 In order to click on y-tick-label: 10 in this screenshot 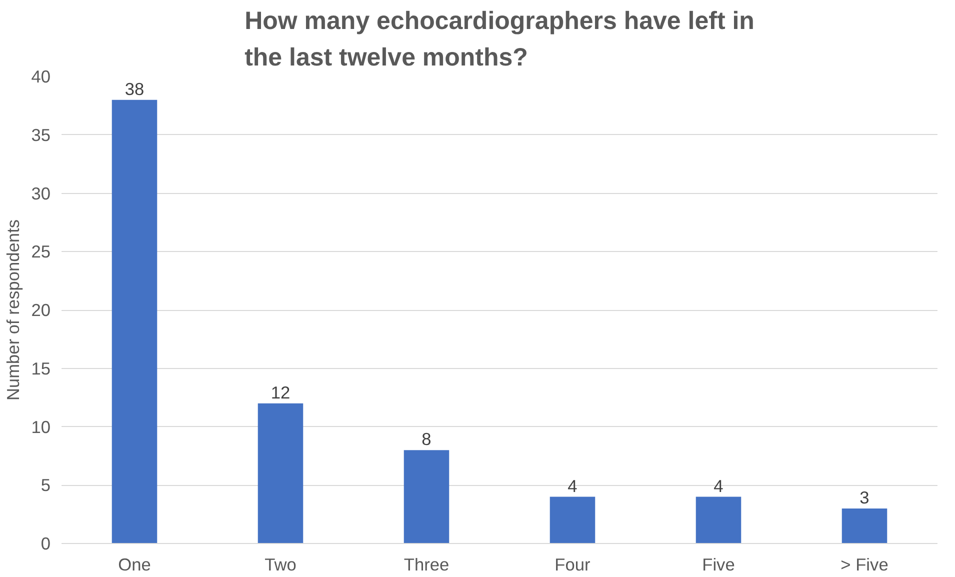, I will do `click(41, 426)`.